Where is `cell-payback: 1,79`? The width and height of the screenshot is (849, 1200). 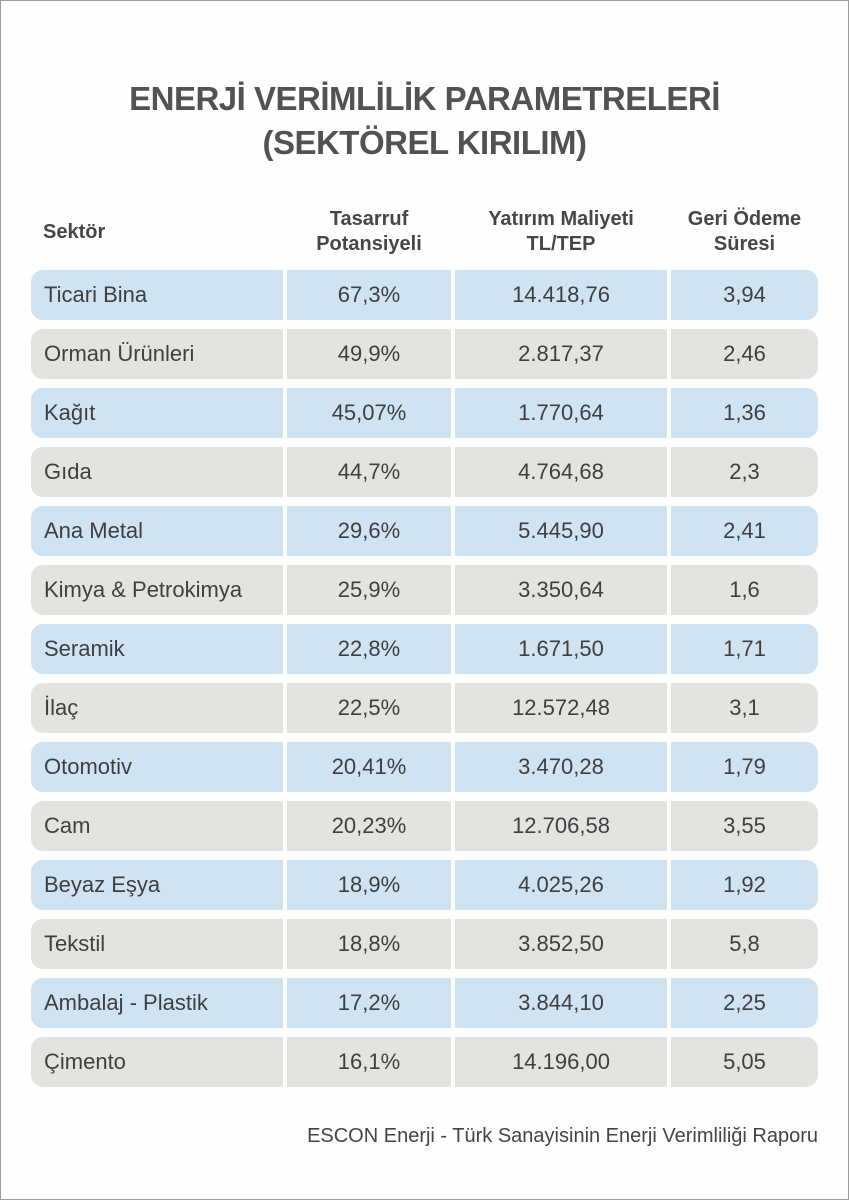 cell-payback: 1,79 is located at coordinates (744, 767).